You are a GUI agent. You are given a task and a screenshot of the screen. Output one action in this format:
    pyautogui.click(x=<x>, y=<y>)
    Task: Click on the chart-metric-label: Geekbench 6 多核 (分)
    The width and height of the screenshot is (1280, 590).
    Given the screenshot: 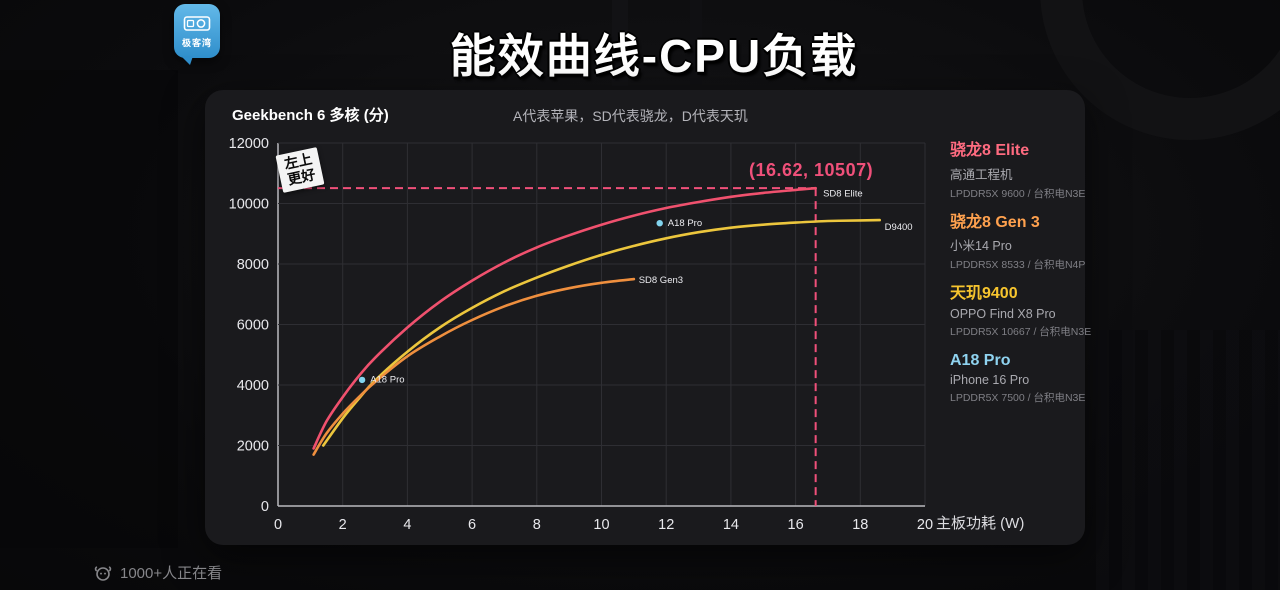 What is the action you would take?
    pyautogui.click(x=310, y=115)
    